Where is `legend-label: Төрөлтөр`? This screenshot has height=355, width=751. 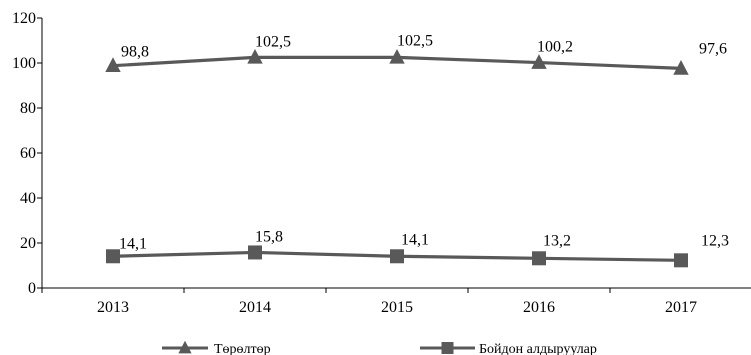
legend-label: Төрөлтөр is located at coordinates (242, 348).